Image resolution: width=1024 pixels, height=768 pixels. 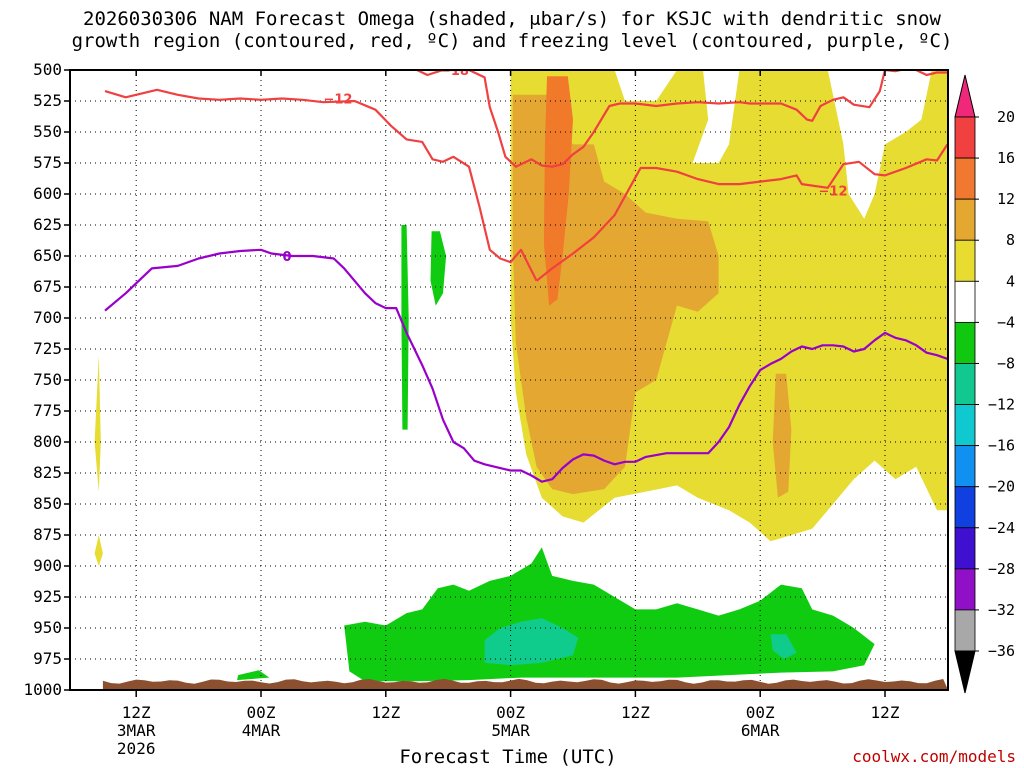 I want to click on colorbar-label-1: 16, so click(x=1006, y=158).